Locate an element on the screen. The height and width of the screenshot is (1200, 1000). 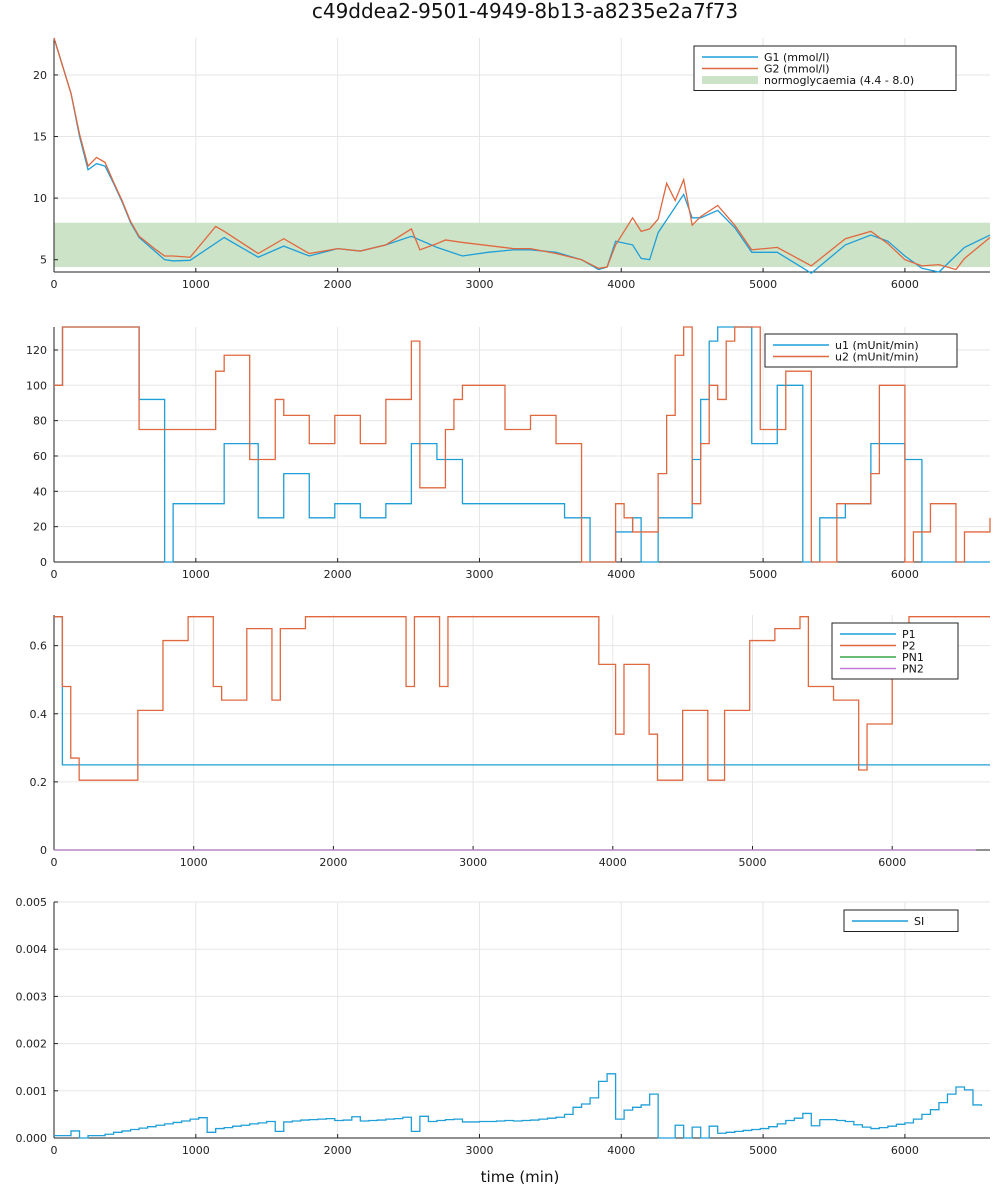
legend-swatch is located at coordinates (730, 80).